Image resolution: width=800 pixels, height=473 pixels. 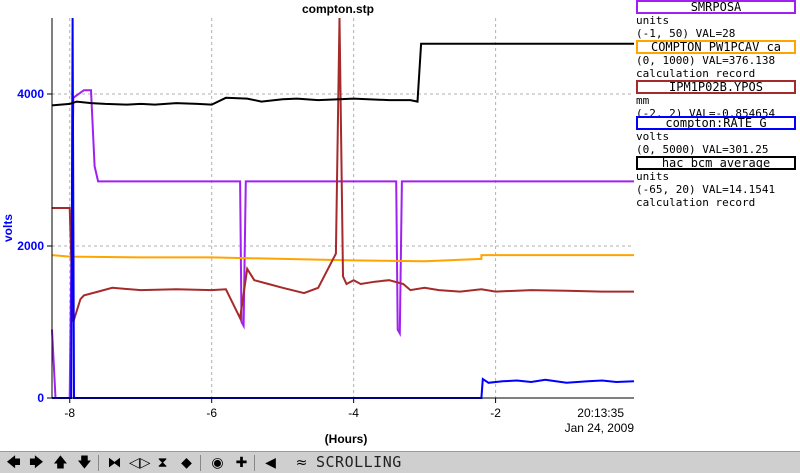 I want to click on arrow-down-icon: 🡇, so click(x=84, y=463).